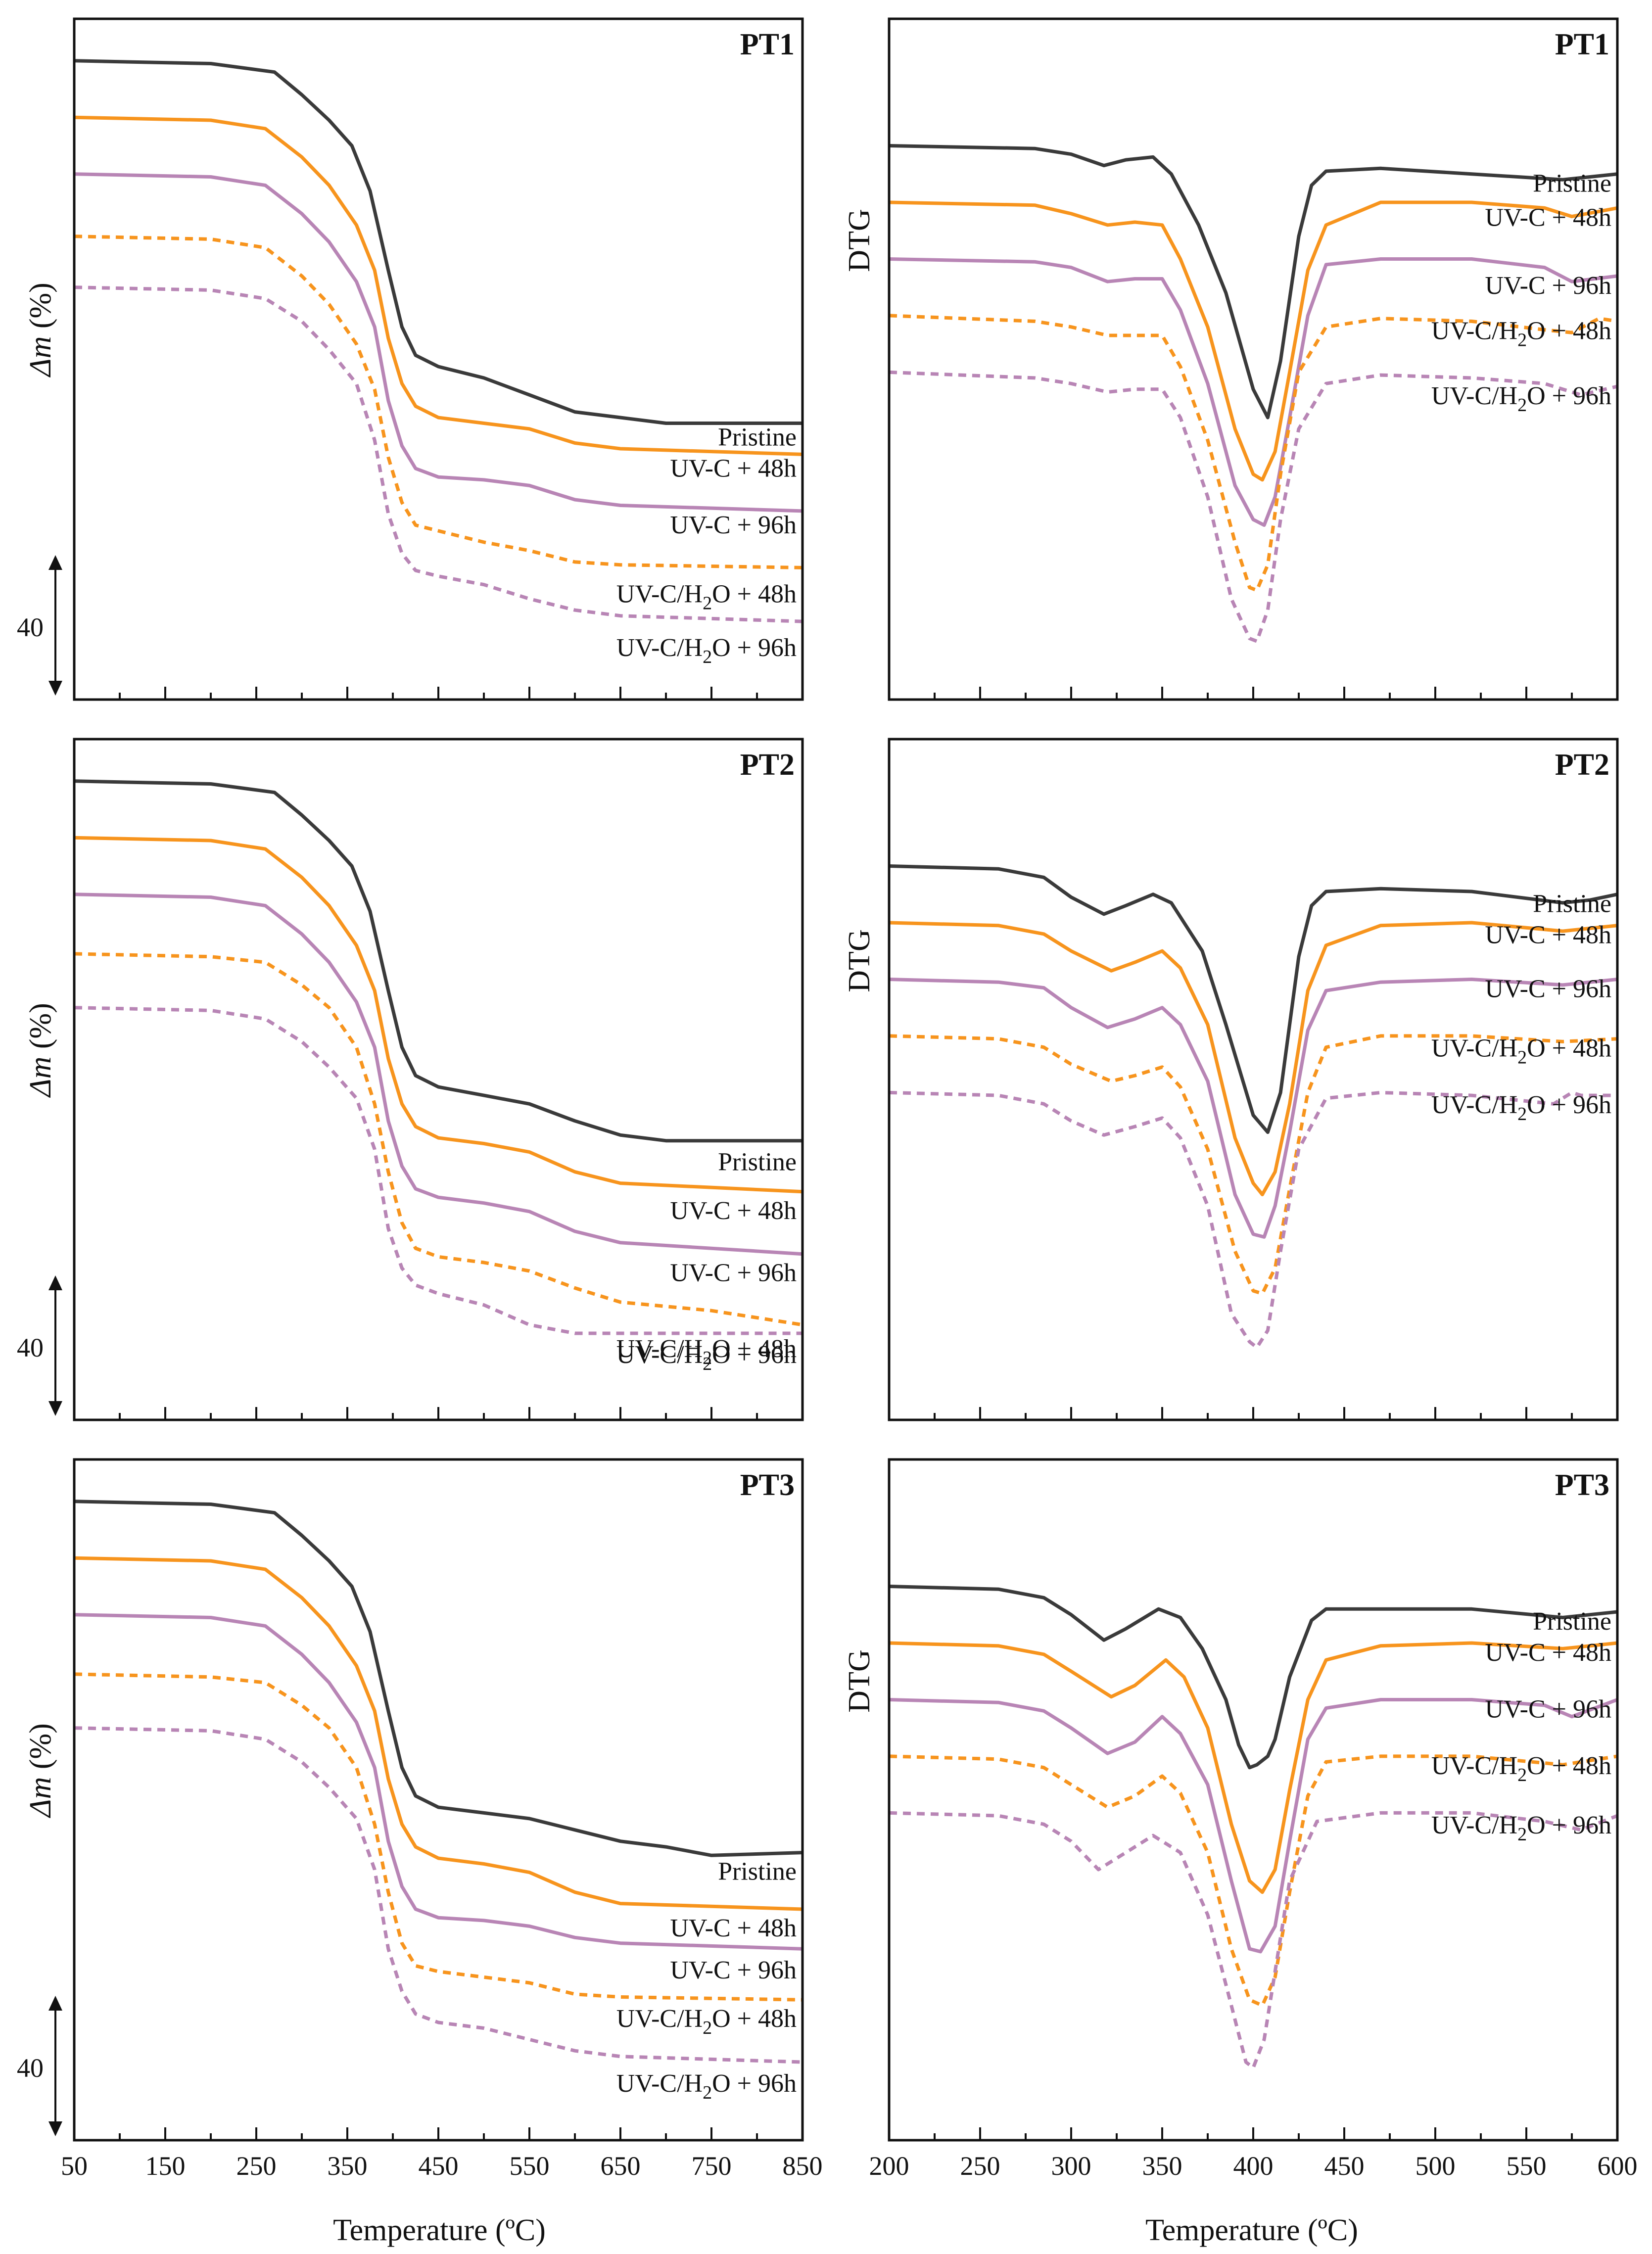 This screenshot has width=1652, height=2254. What do you see at coordinates (1582, 44) in the screenshot?
I see `panel-title: PT1` at bounding box center [1582, 44].